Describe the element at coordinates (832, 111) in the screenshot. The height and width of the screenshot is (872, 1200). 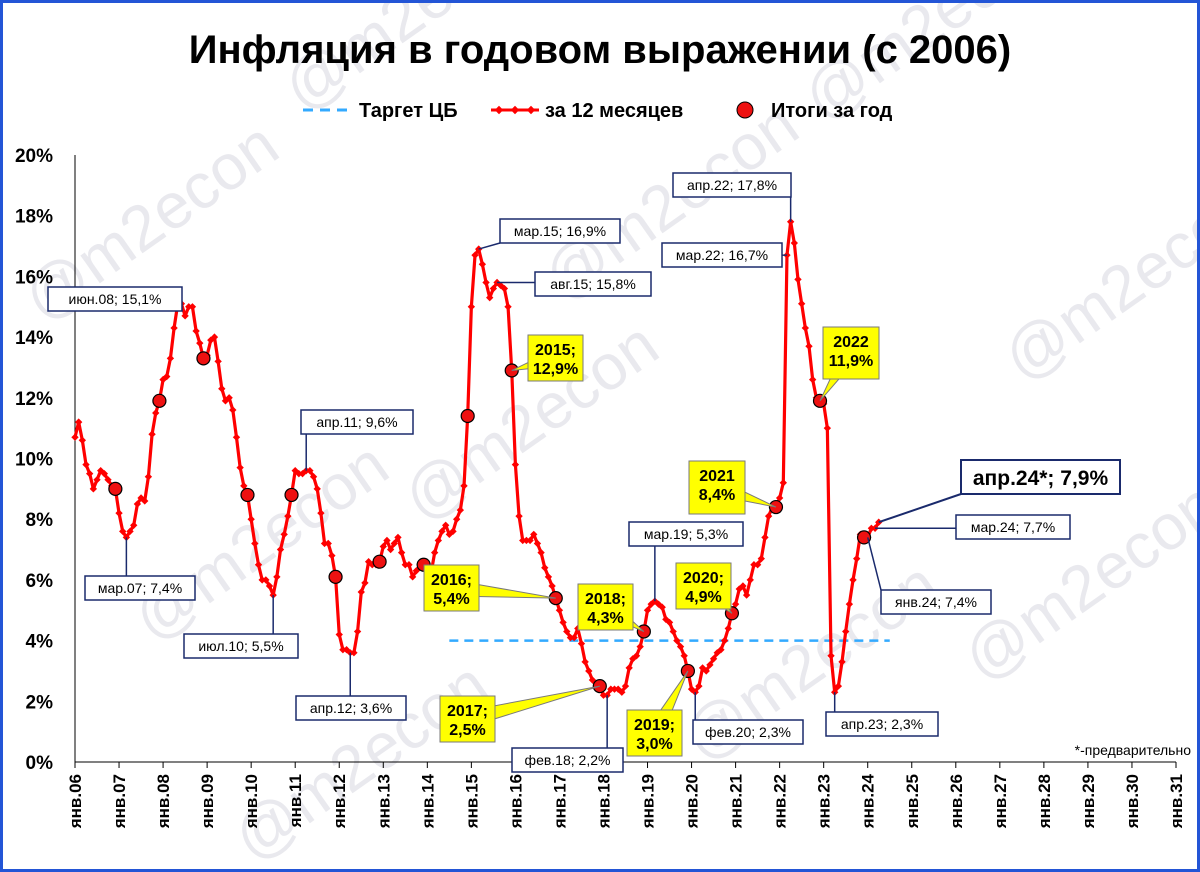
I see `legend-annual-label: Итоги за год` at that location.